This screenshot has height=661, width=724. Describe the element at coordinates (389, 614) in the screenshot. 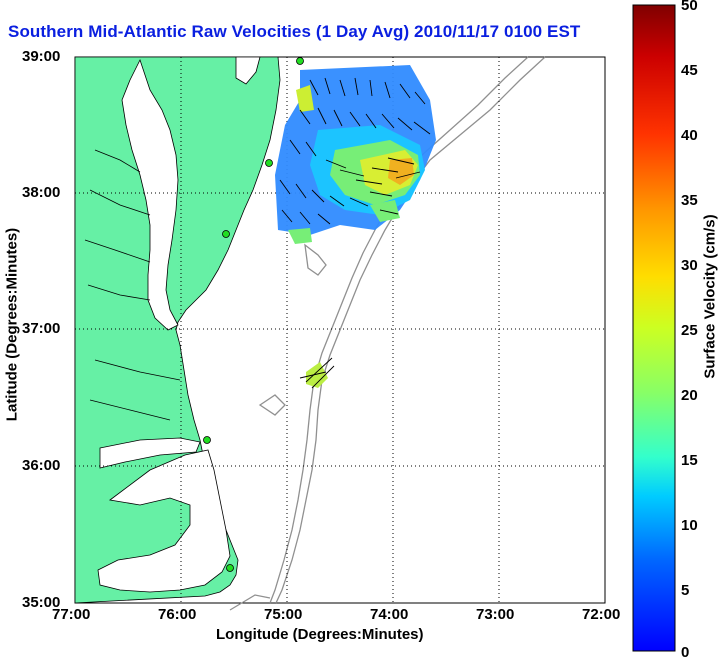

I see `x-tick-label: 74:00` at that location.